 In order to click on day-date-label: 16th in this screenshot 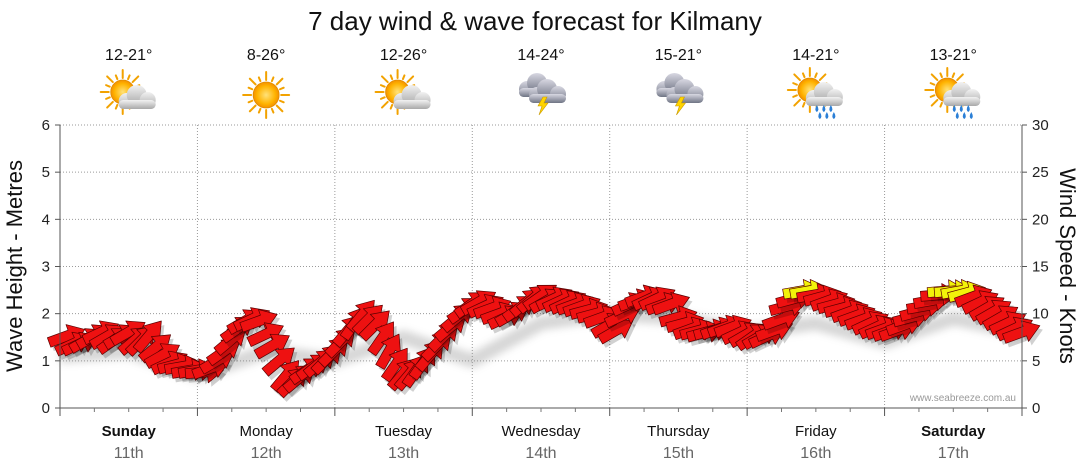, I will do `click(815, 453)`.